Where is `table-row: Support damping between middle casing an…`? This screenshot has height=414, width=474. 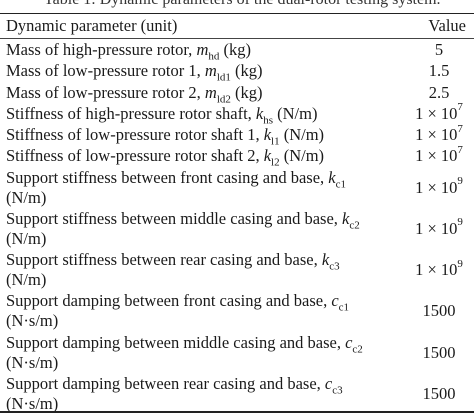
table-row: Support damping between middle casing an… is located at coordinates (237, 352).